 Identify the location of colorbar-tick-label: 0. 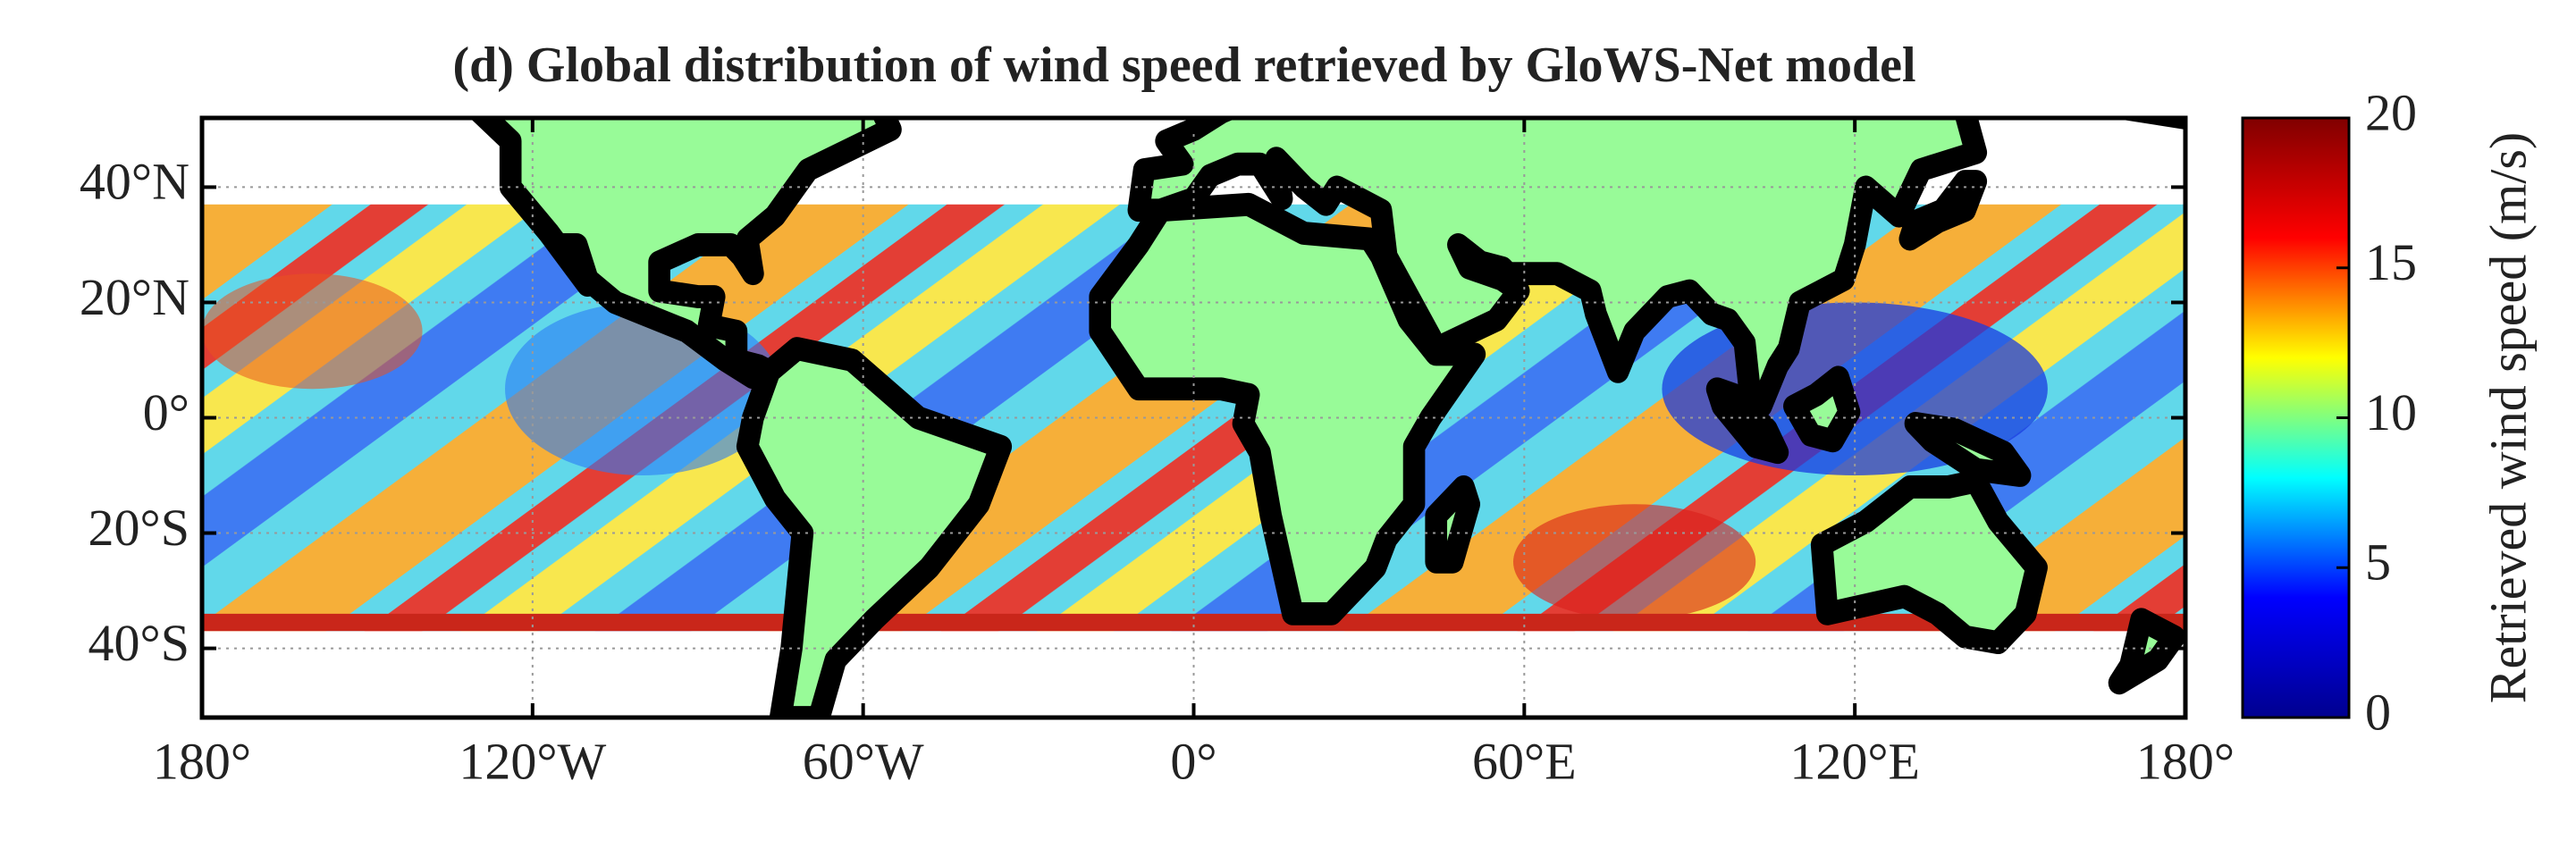
(2378, 712).